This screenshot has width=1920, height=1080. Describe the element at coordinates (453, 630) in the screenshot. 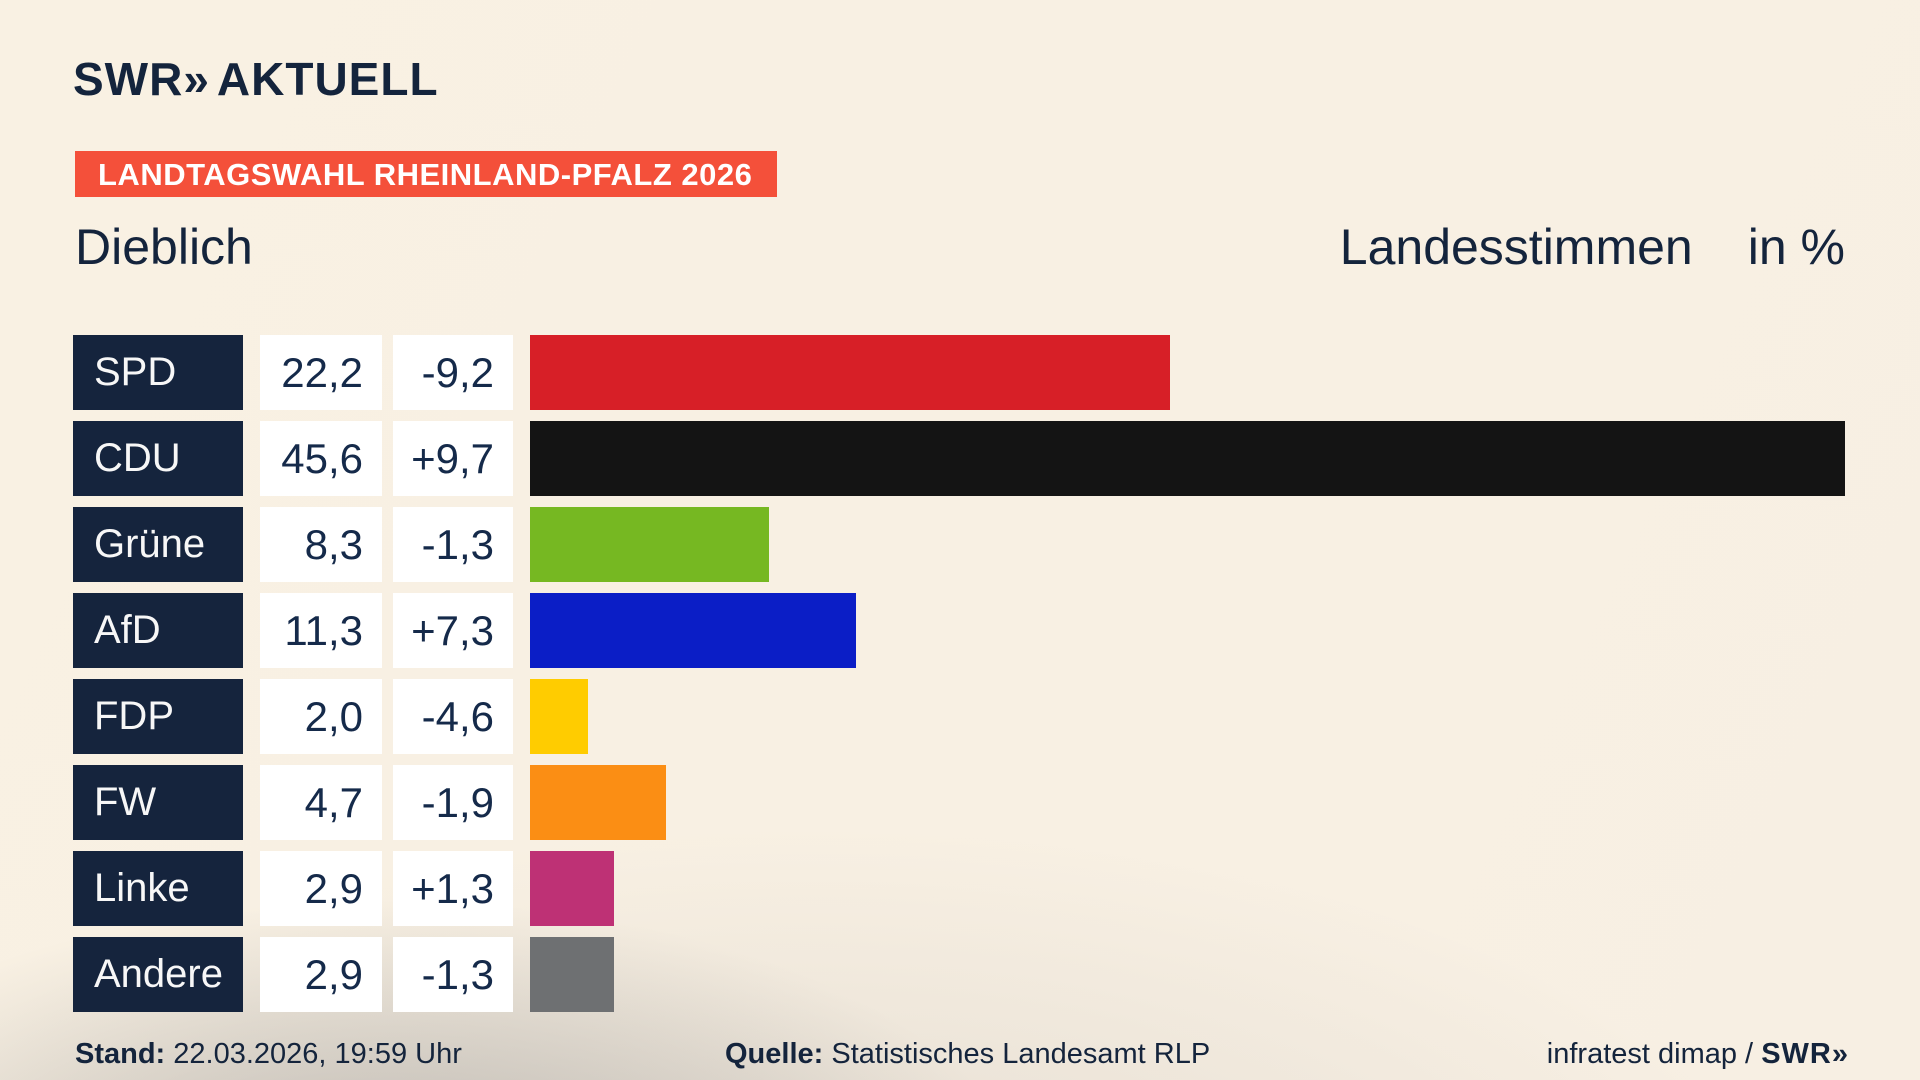

I see `party-change: +7,3` at that location.